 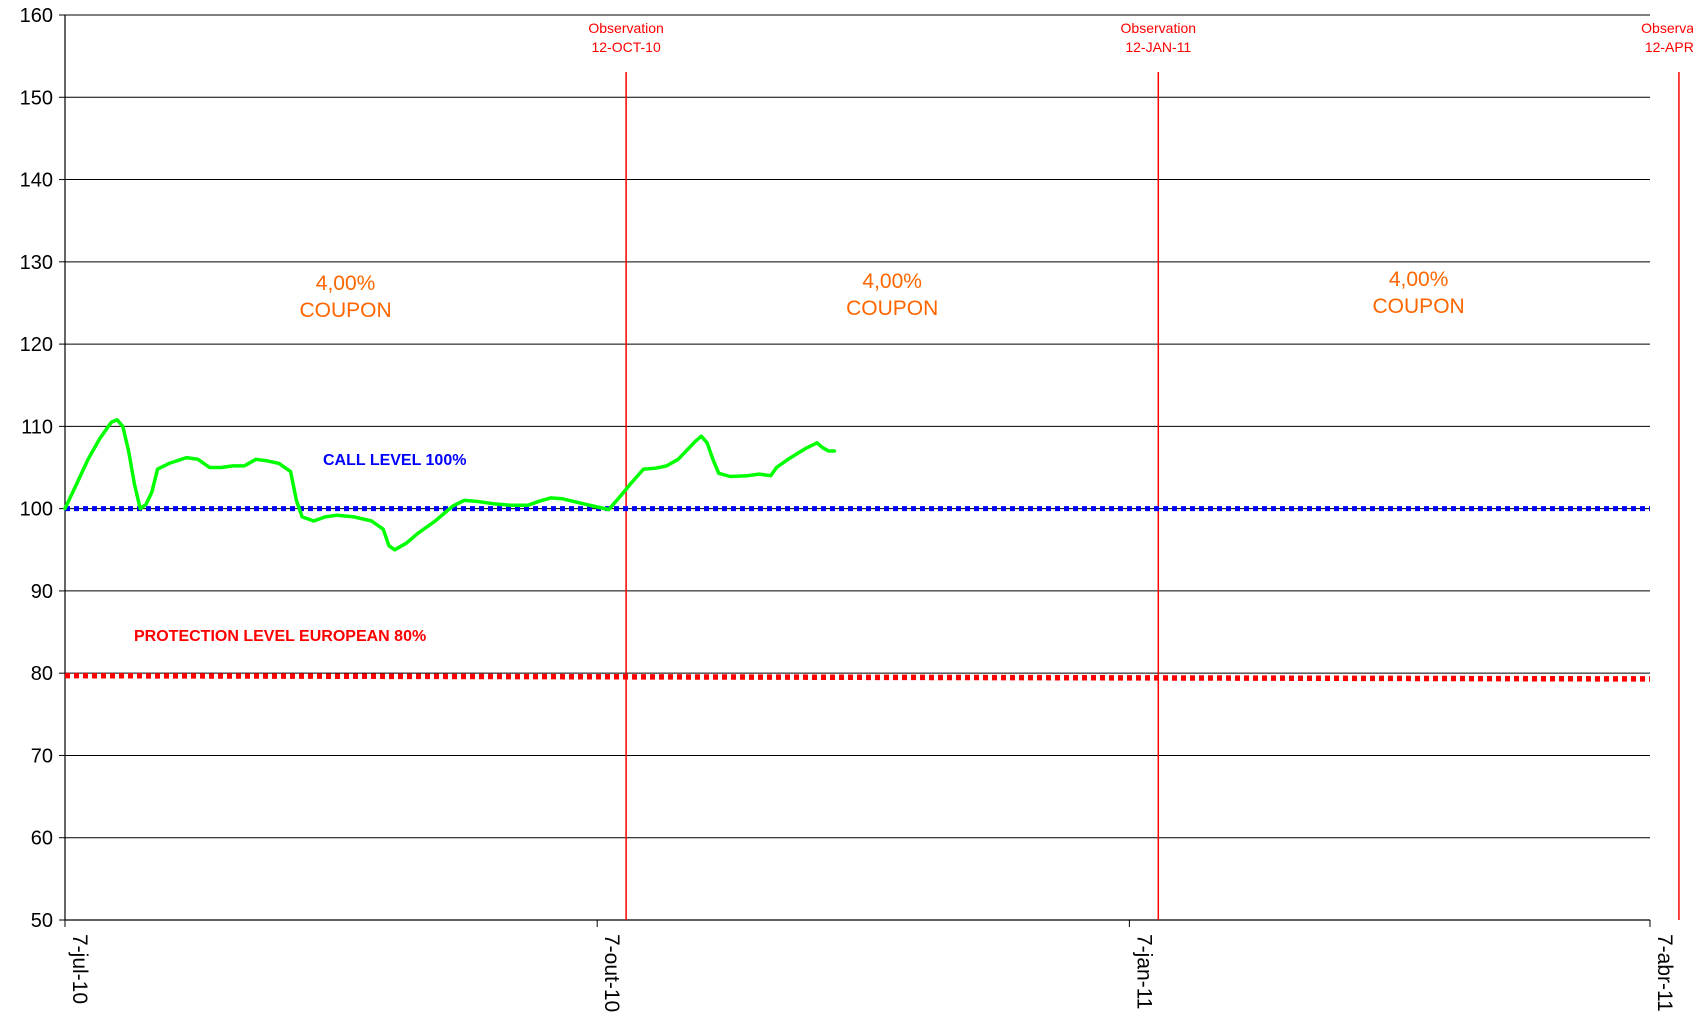 What do you see at coordinates (42, 756) in the screenshot?
I see `ytick-label: 70` at bounding box center [42, 756].